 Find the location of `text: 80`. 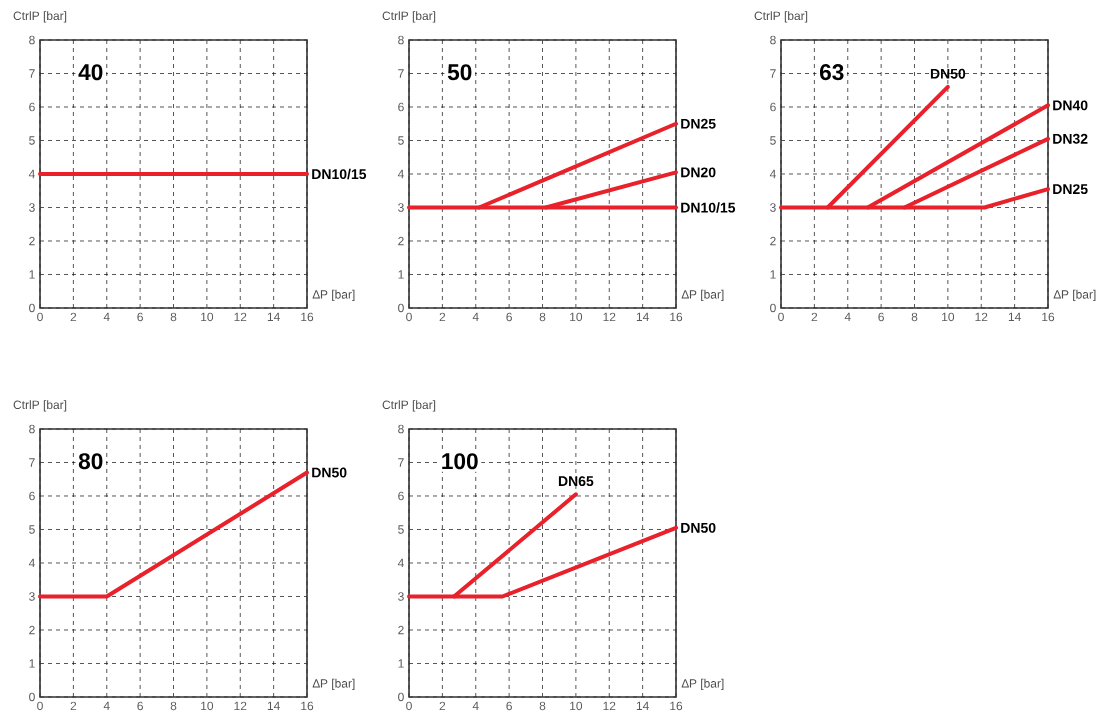

text: 80 is located at coordinates (90, 461).